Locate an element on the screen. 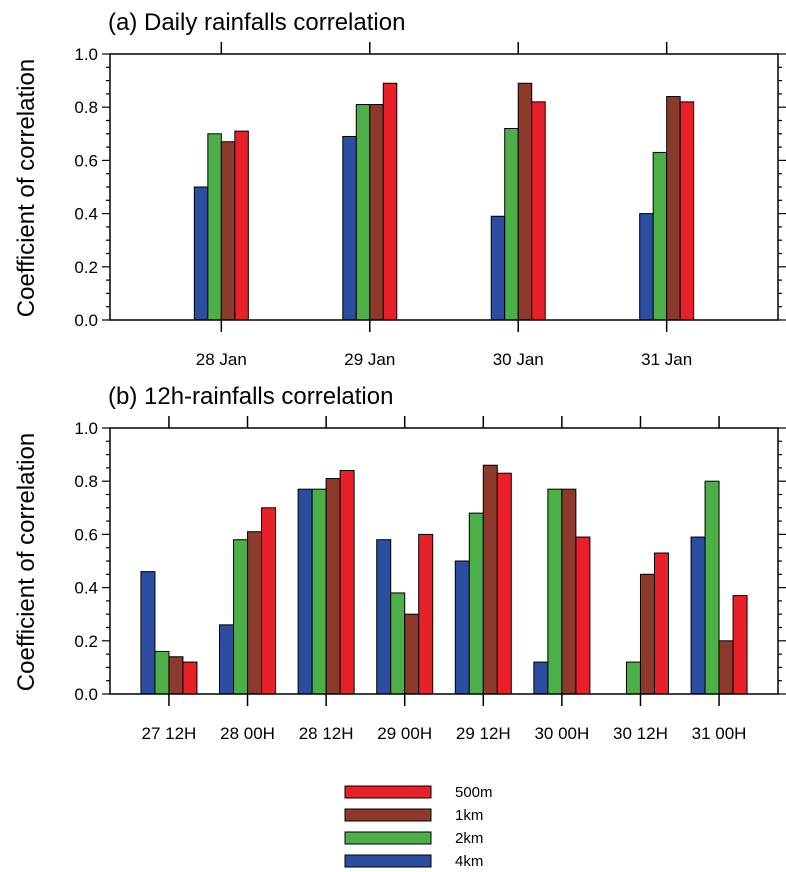 This screenshot has height=872, width=786. legend-swatch-500m is located at coordinates (388, 792).